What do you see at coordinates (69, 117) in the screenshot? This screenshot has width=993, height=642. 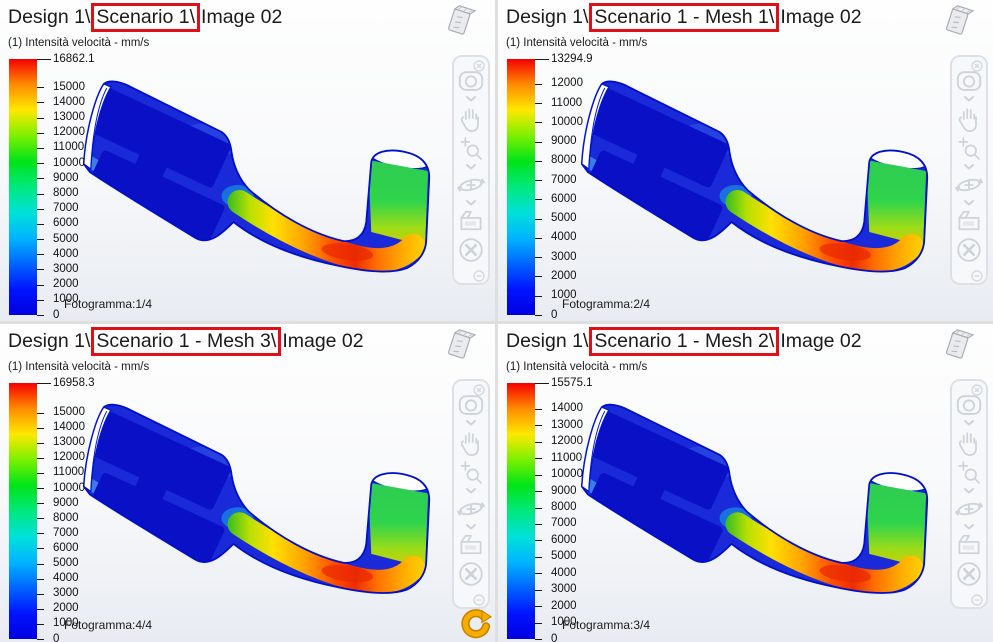 I see `legend-tick-label: 13000` at bounding box center [69, 117].